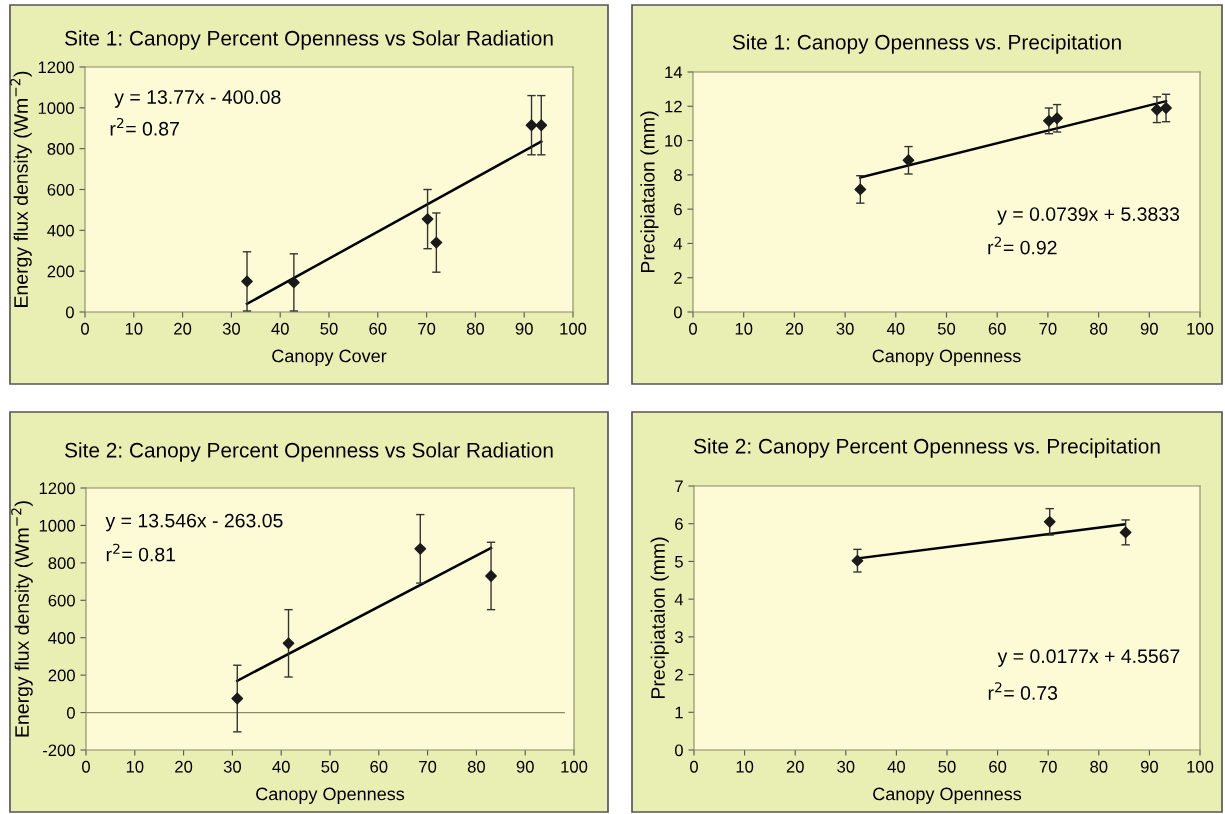 This screenshot has width=1225, height=814. What do you see at coordinates (927, 448) in the screenshot?
I see `chart-title: Site 2: Canopy Percent Openness vs. Precipitation` at bounding box center [927, 448].